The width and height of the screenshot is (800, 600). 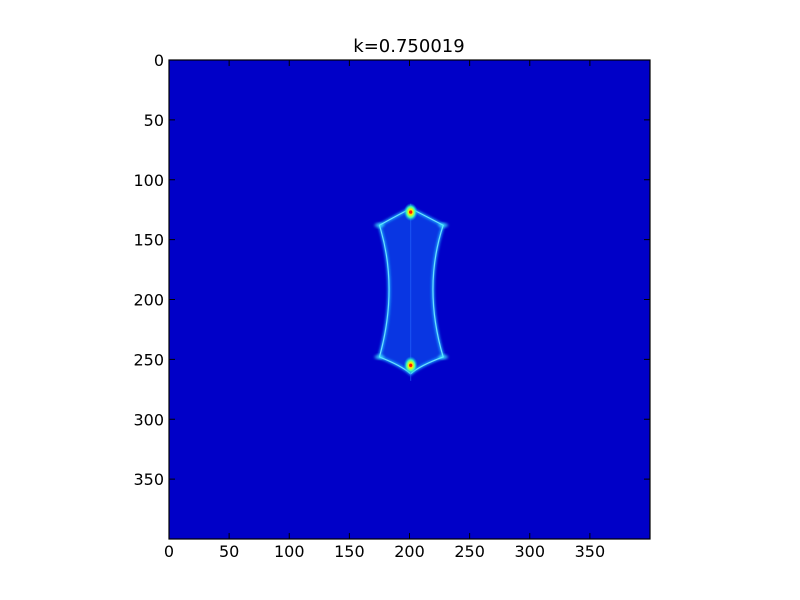 I want to click on lower-cusp-peak-core, so click(x=411, y=365).